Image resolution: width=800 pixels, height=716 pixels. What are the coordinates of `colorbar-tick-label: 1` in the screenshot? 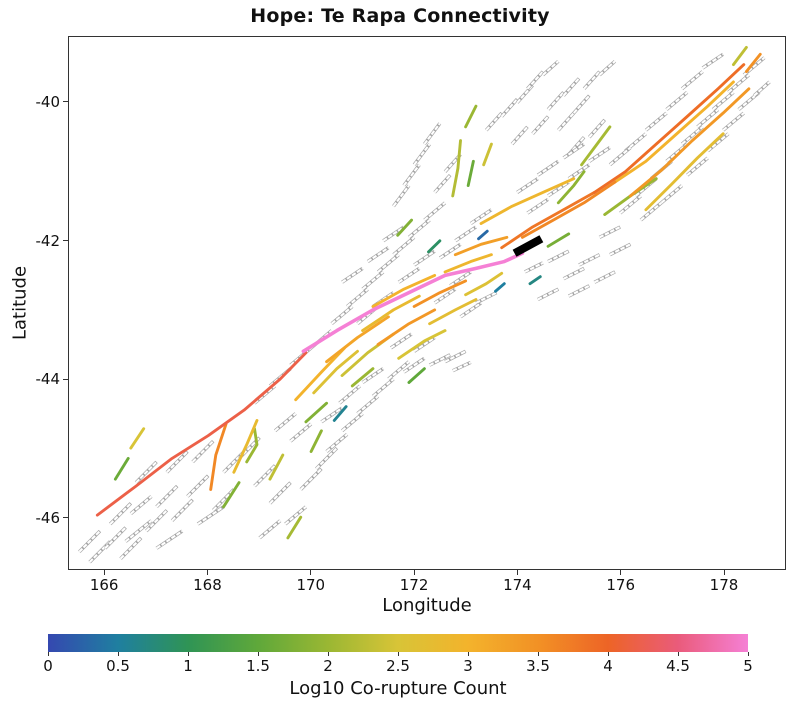 It's located at (188, 666).